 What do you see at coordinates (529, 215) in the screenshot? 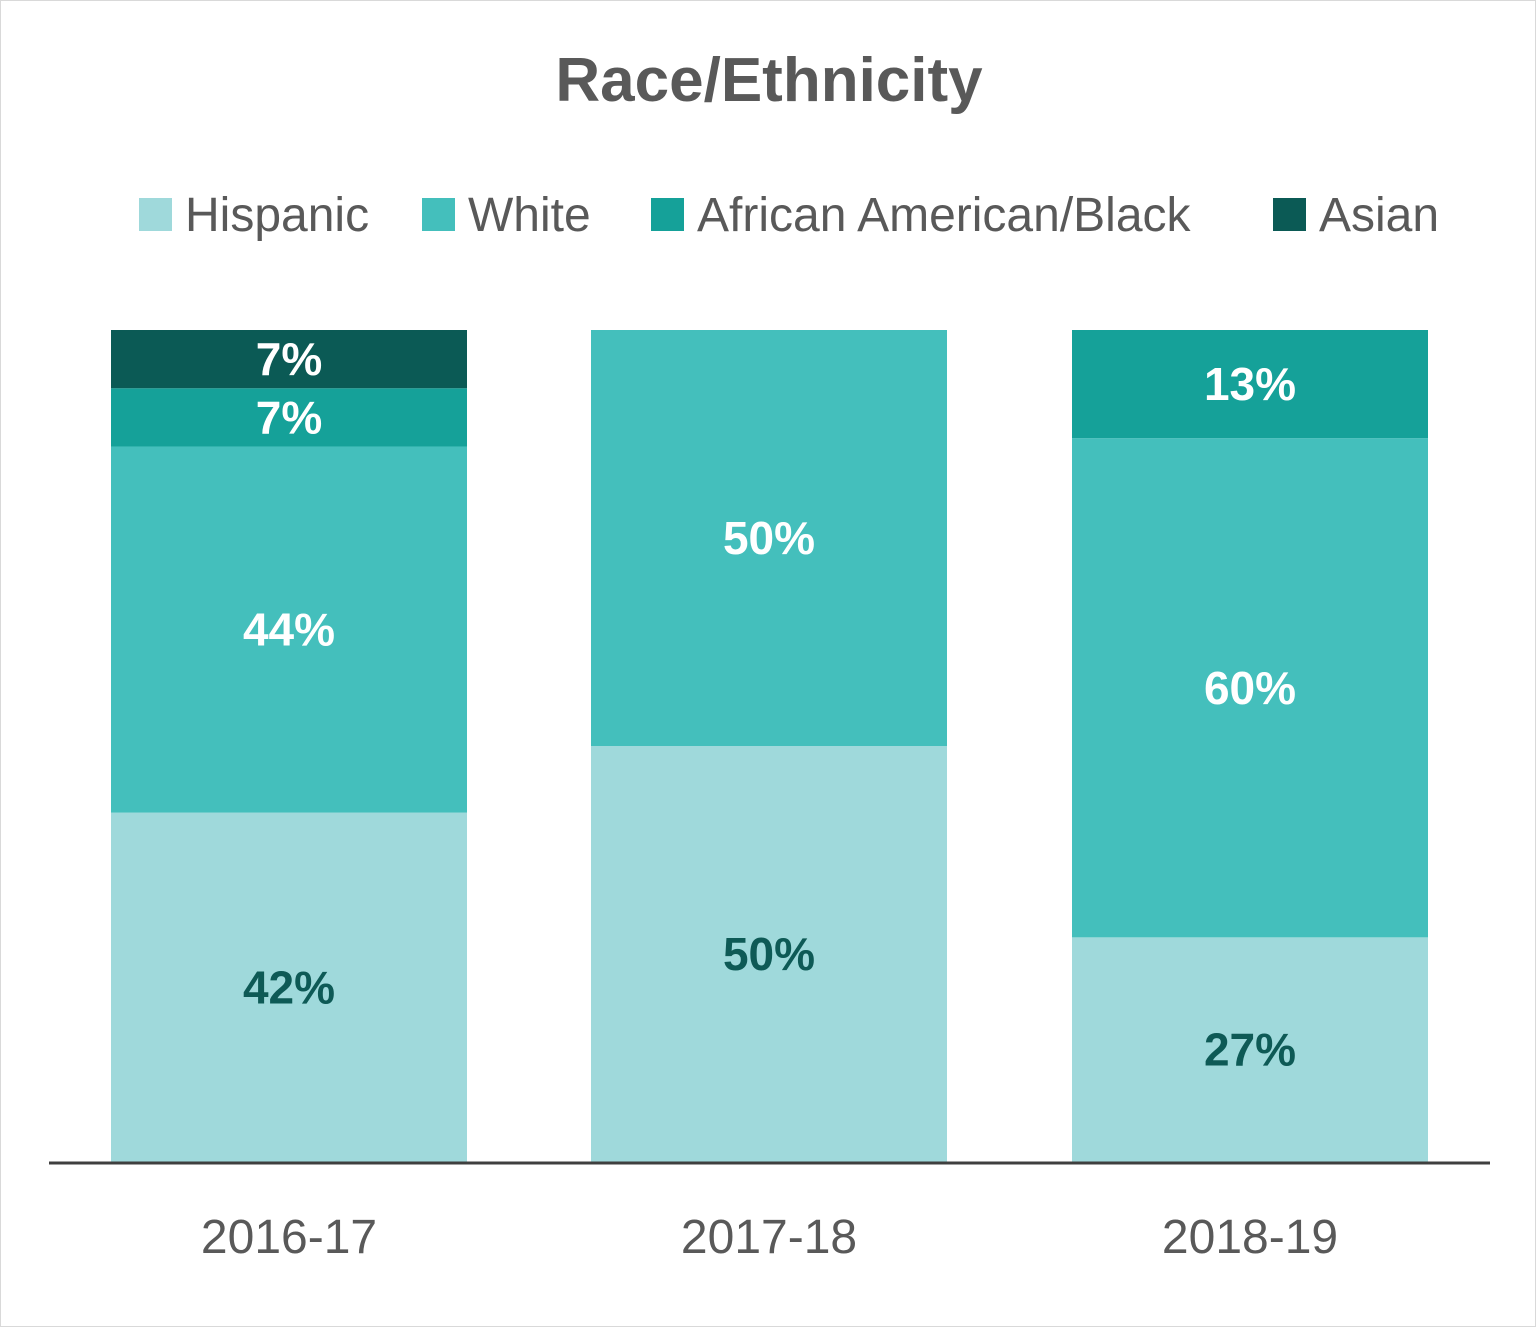
I see `legend-label-white: White` at bounding box center [529, 215].